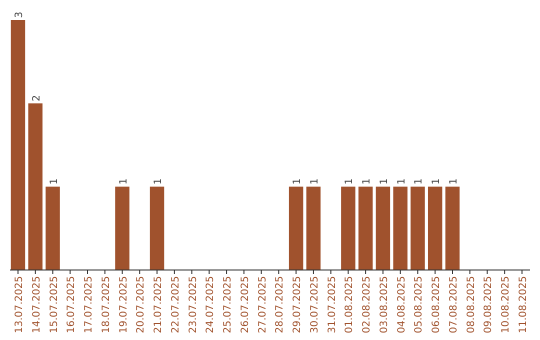  What do you see at coordinates (314, 305) in the screenshot?
I see `x-tick-label: 30.07.2025` at bounding box center [314, 305].